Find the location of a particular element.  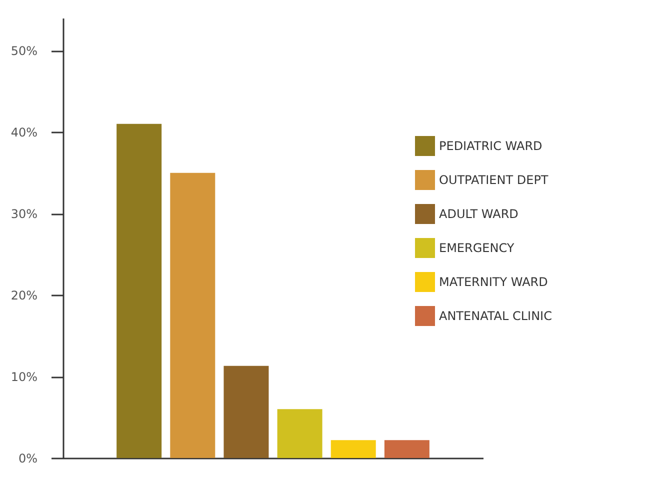

y-tick-label: 10% is located at coordinates (24, 377).